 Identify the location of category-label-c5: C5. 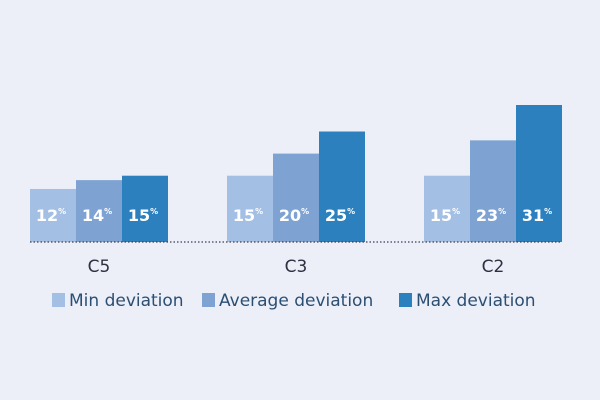
(99, 267).